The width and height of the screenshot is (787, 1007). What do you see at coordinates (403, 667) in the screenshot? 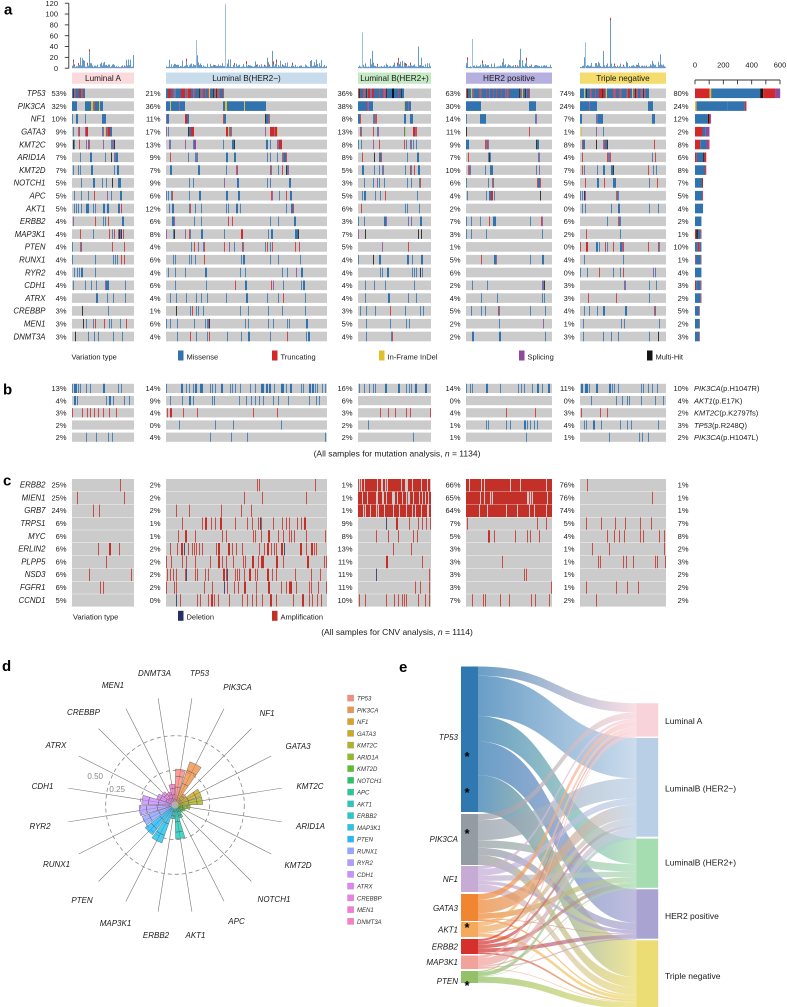
I see `svg-text: e` at bounding box center [403, 667].